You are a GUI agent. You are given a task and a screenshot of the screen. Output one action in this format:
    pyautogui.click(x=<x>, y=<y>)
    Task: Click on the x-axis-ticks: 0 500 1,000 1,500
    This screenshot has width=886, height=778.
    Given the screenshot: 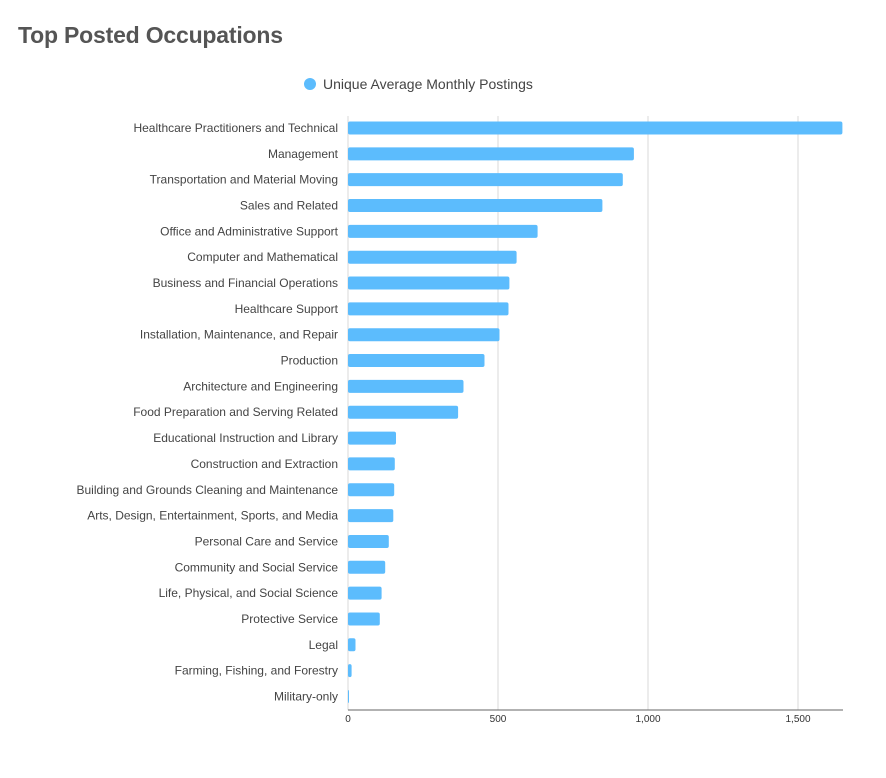 What is the action you would take?
    pyautogui.click(x=594, y=717)
    